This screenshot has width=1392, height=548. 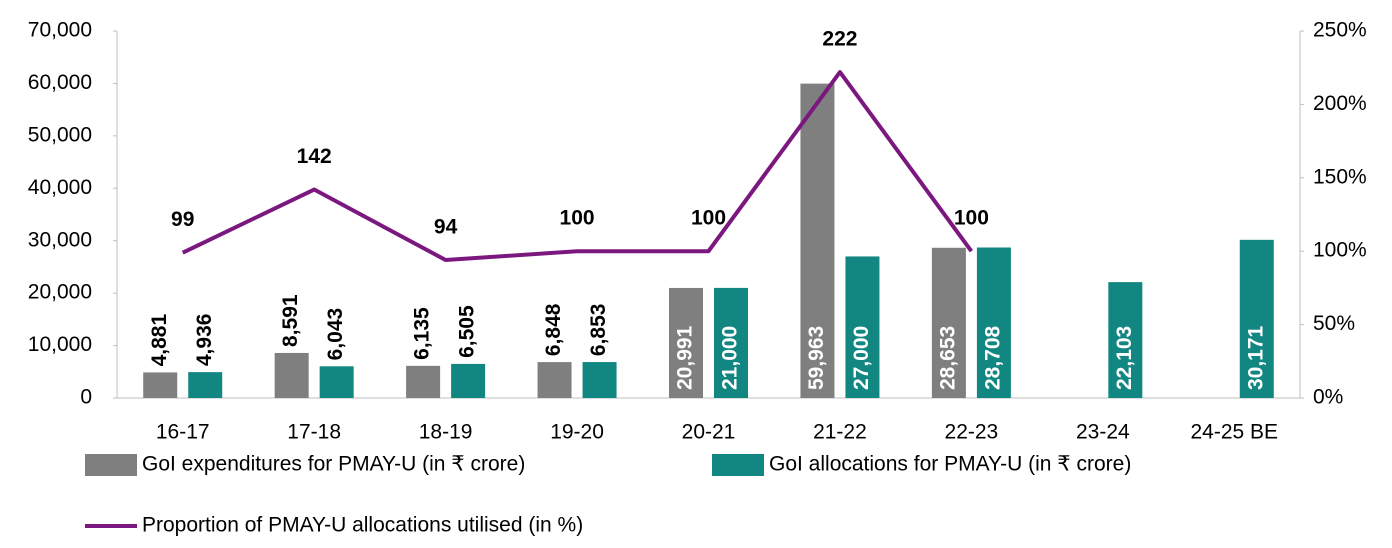 What do you see at coordinates (992, 357) in the screenshot?
I see `data-label: 28,708` at bounding box center [992, 357].